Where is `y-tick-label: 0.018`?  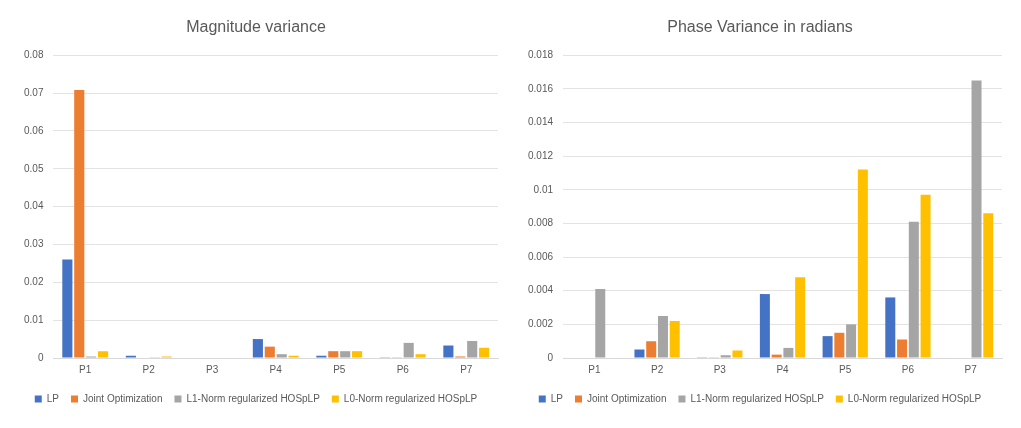 y-tick-label: 0.018 is located at coordinates (540, 54).